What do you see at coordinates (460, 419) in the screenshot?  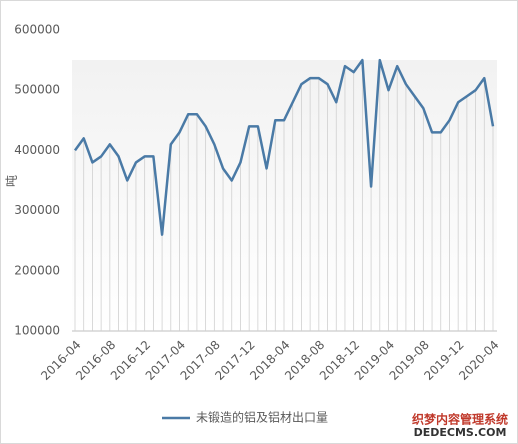 I see `watermark-line1: 织梦内容管理系统` at bounding box center [460, 419].